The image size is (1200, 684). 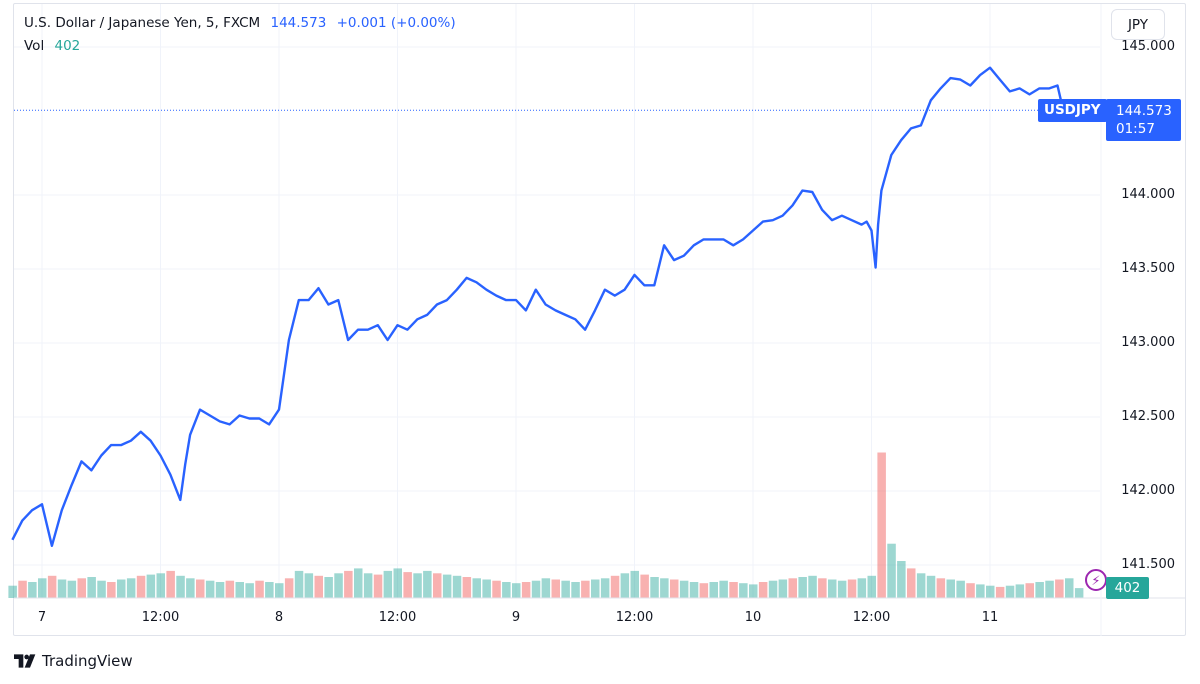 I want to click on tradingview-logo: TradingView, so click(x=73, y=661).